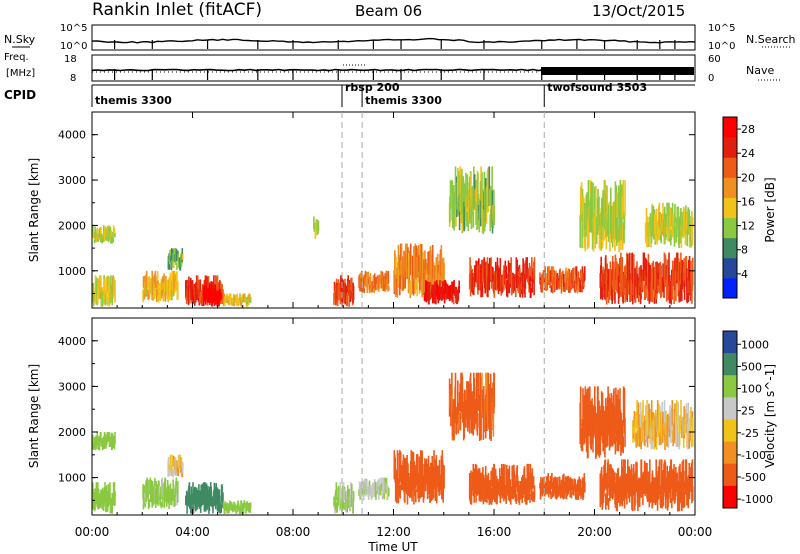  I want to click on cpid-segment-label: twofsound 3503, so click(597, 87).